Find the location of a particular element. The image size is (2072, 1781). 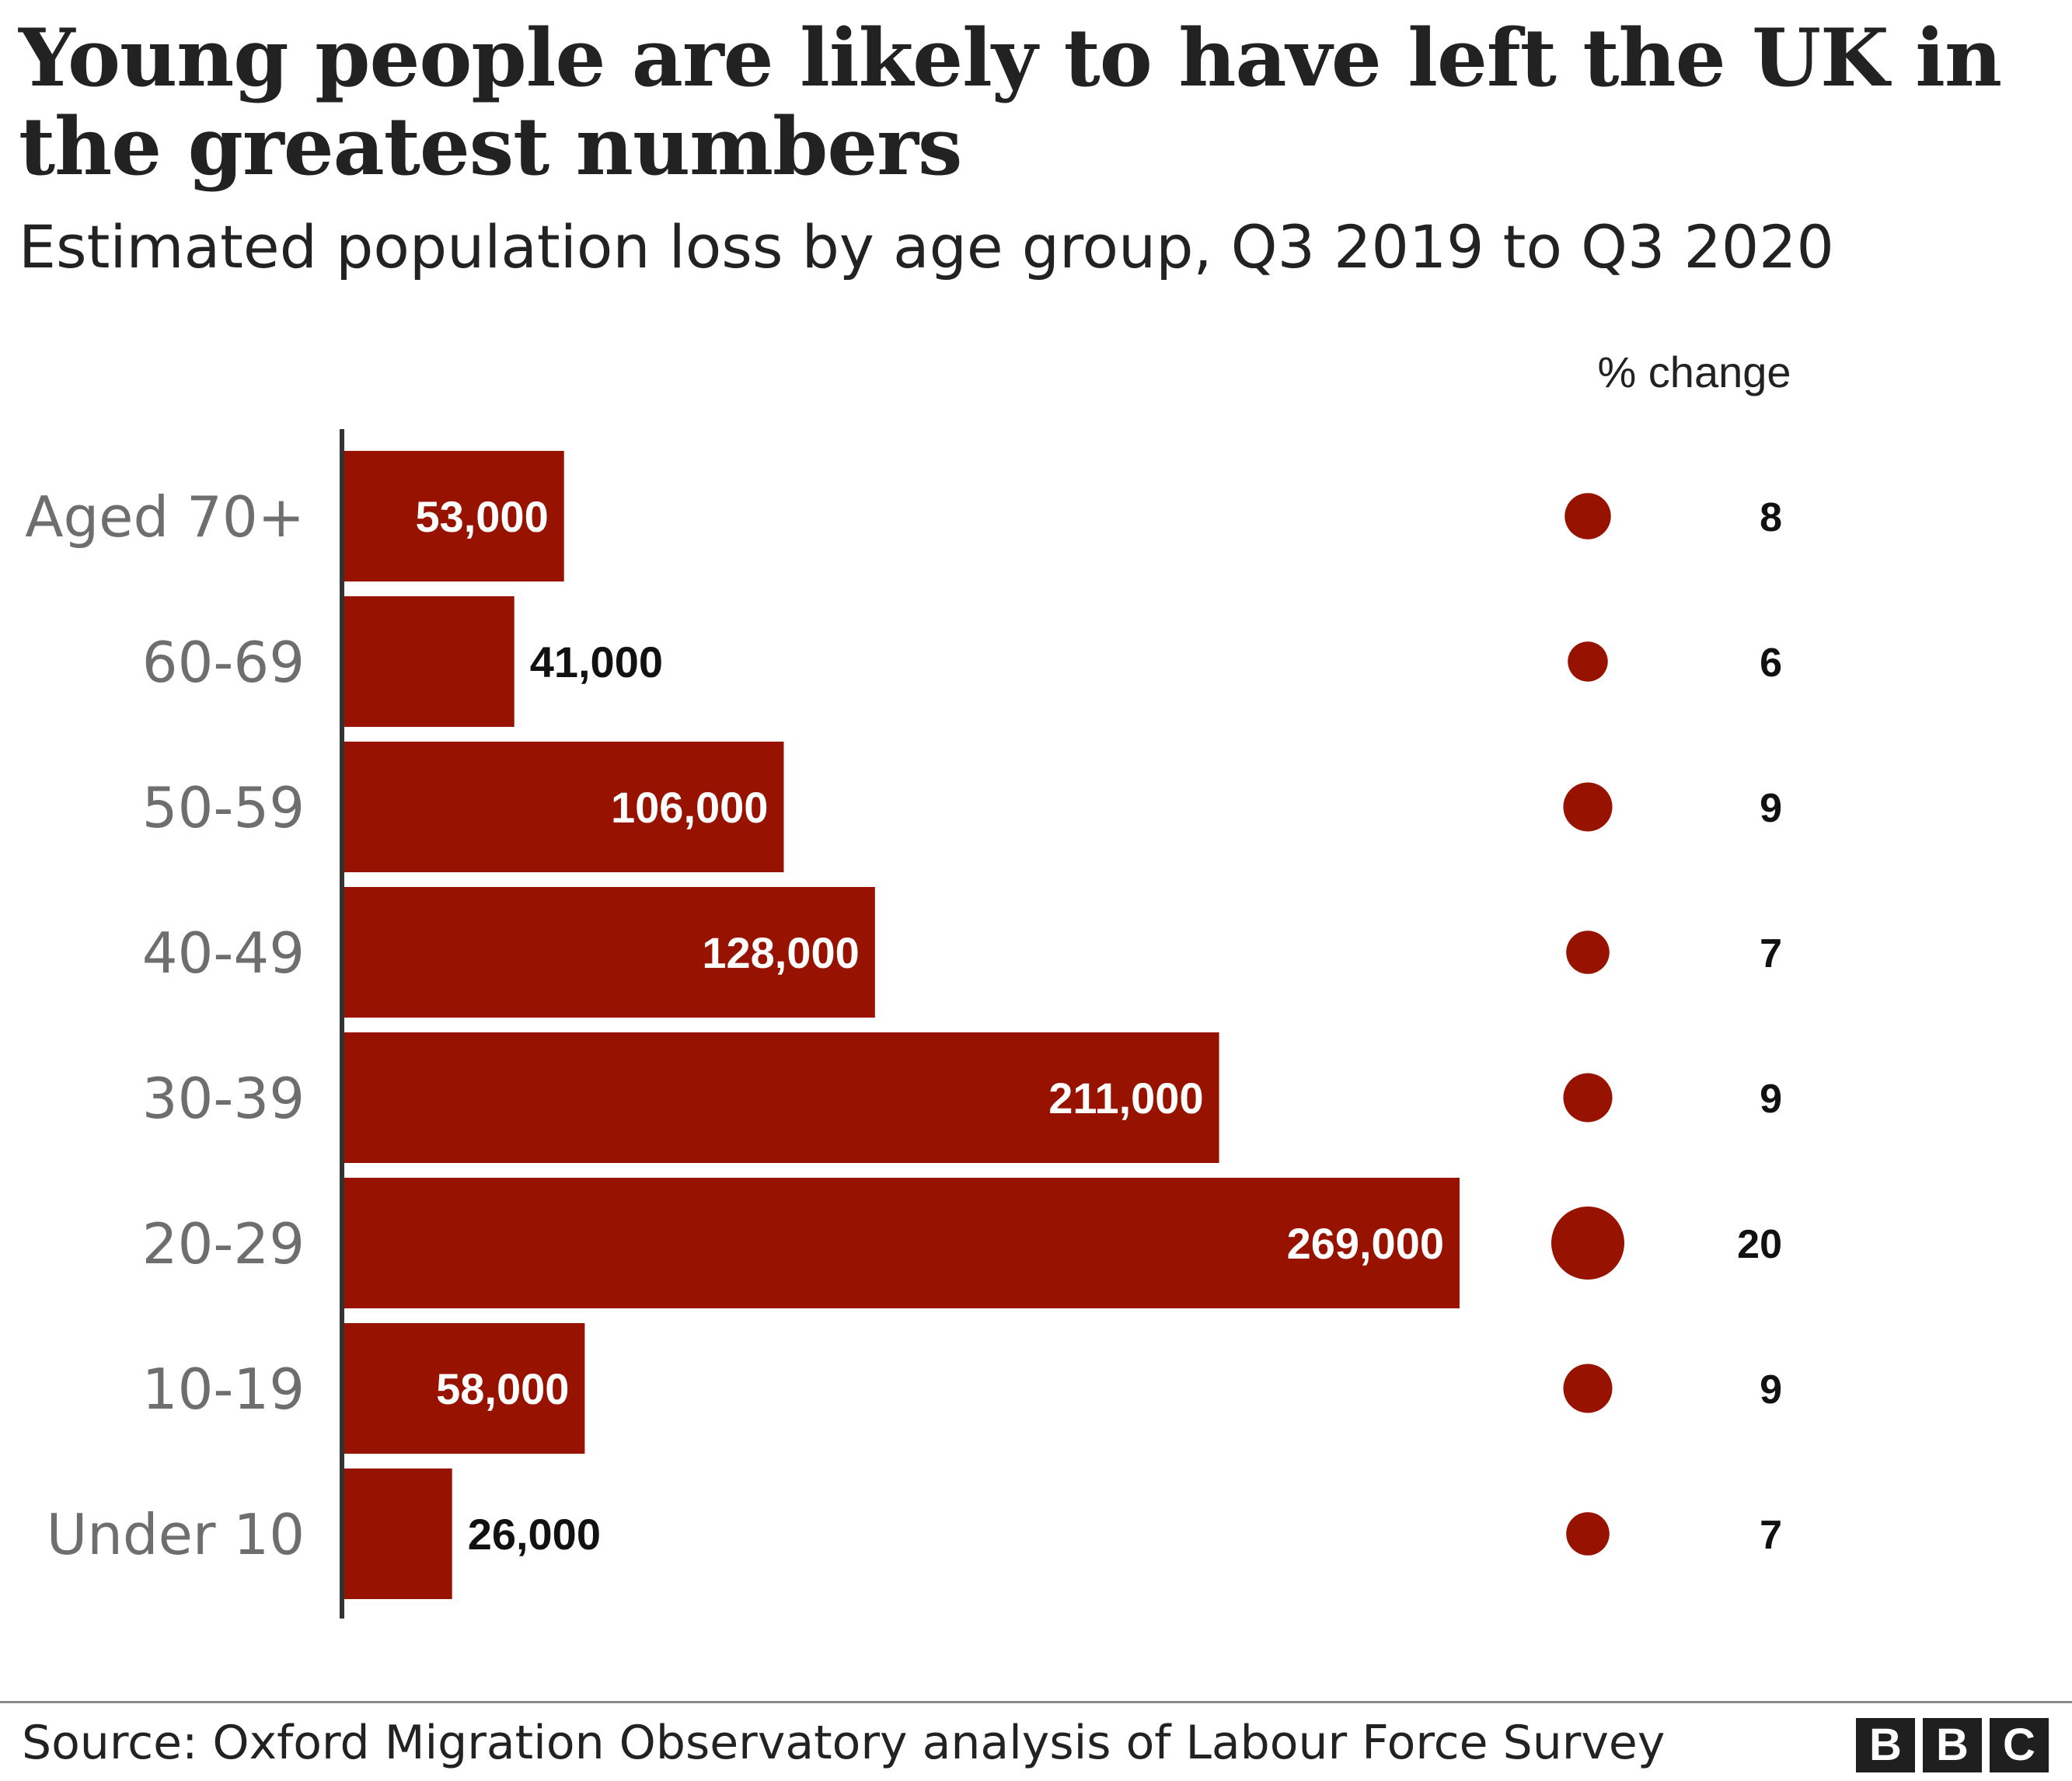

footer-divider is located at coordinates (1036, 1702).